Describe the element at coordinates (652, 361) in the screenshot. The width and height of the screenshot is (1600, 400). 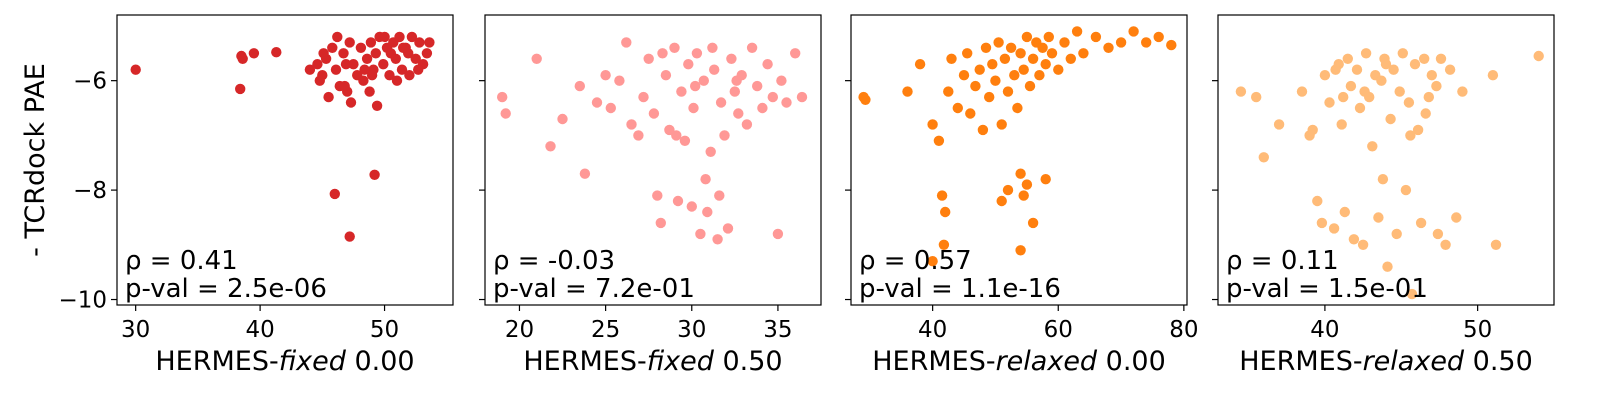
I see `x-axis-label: HERMES-fixed 0.50` at that location.